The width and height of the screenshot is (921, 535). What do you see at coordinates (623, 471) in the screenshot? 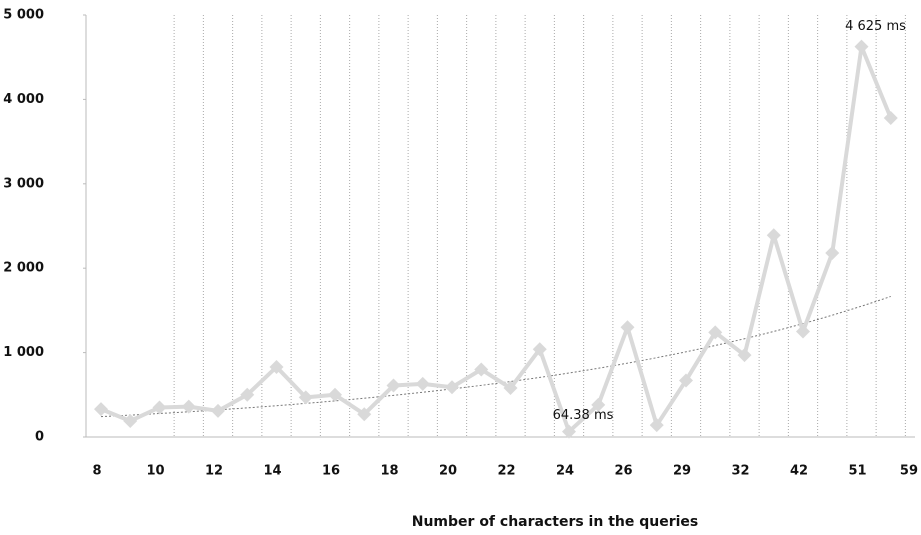
I see `x-tick-label: 26` at bounding box center [623, 471].